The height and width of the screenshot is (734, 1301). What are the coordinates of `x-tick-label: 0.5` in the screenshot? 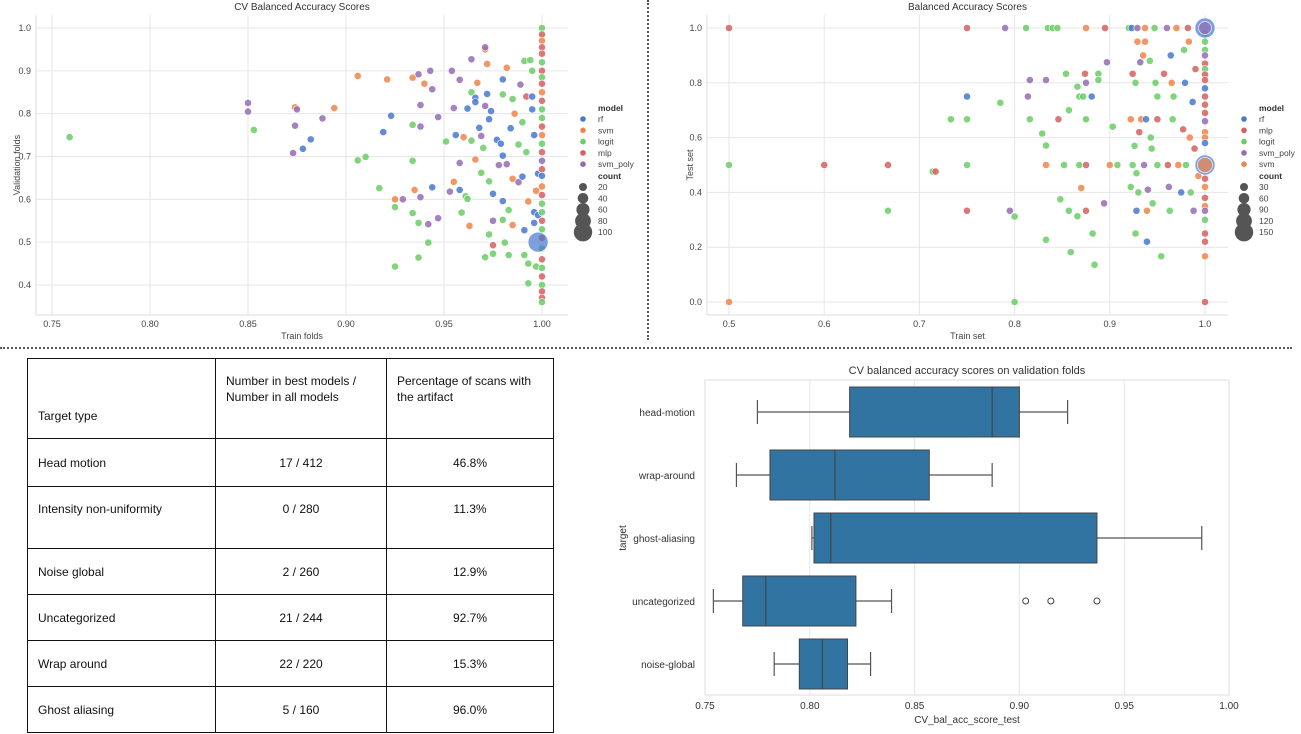 It's located at (729, 324).